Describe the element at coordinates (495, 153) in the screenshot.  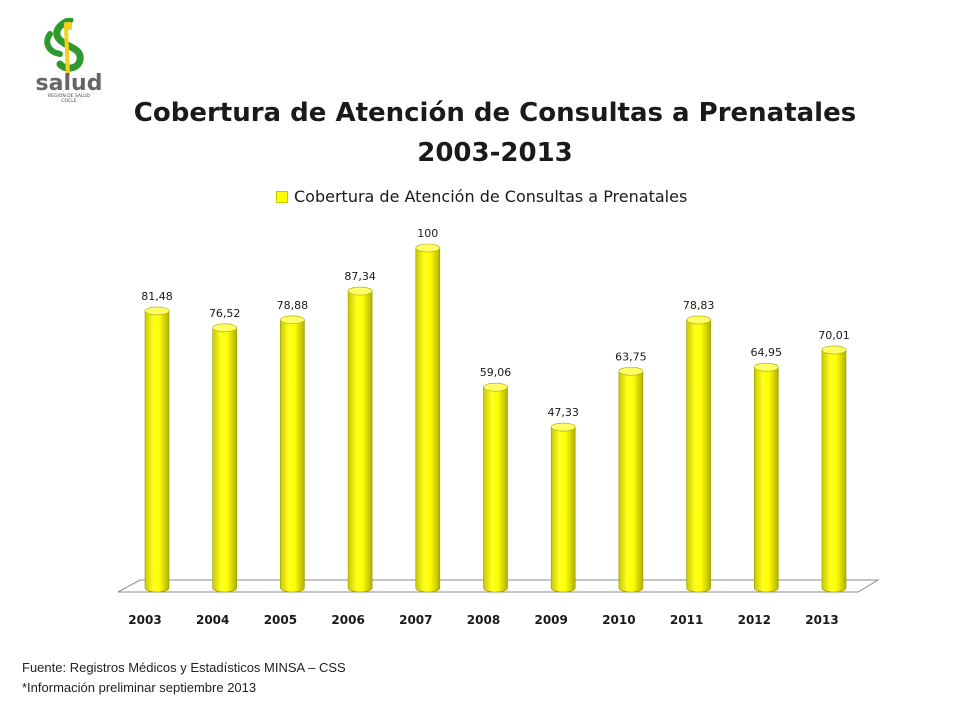
I see `chart-subtitle: 2003-2013` at that location.